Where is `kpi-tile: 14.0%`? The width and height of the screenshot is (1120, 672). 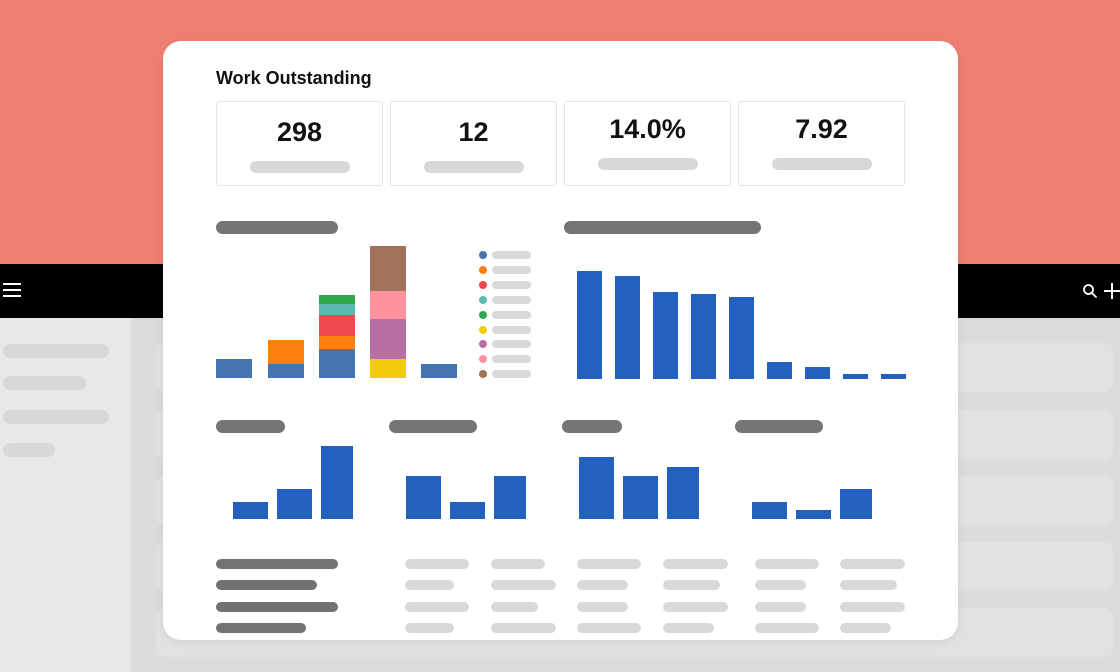 kpi-tile: 14.0% is located at coordinates (647, 143).